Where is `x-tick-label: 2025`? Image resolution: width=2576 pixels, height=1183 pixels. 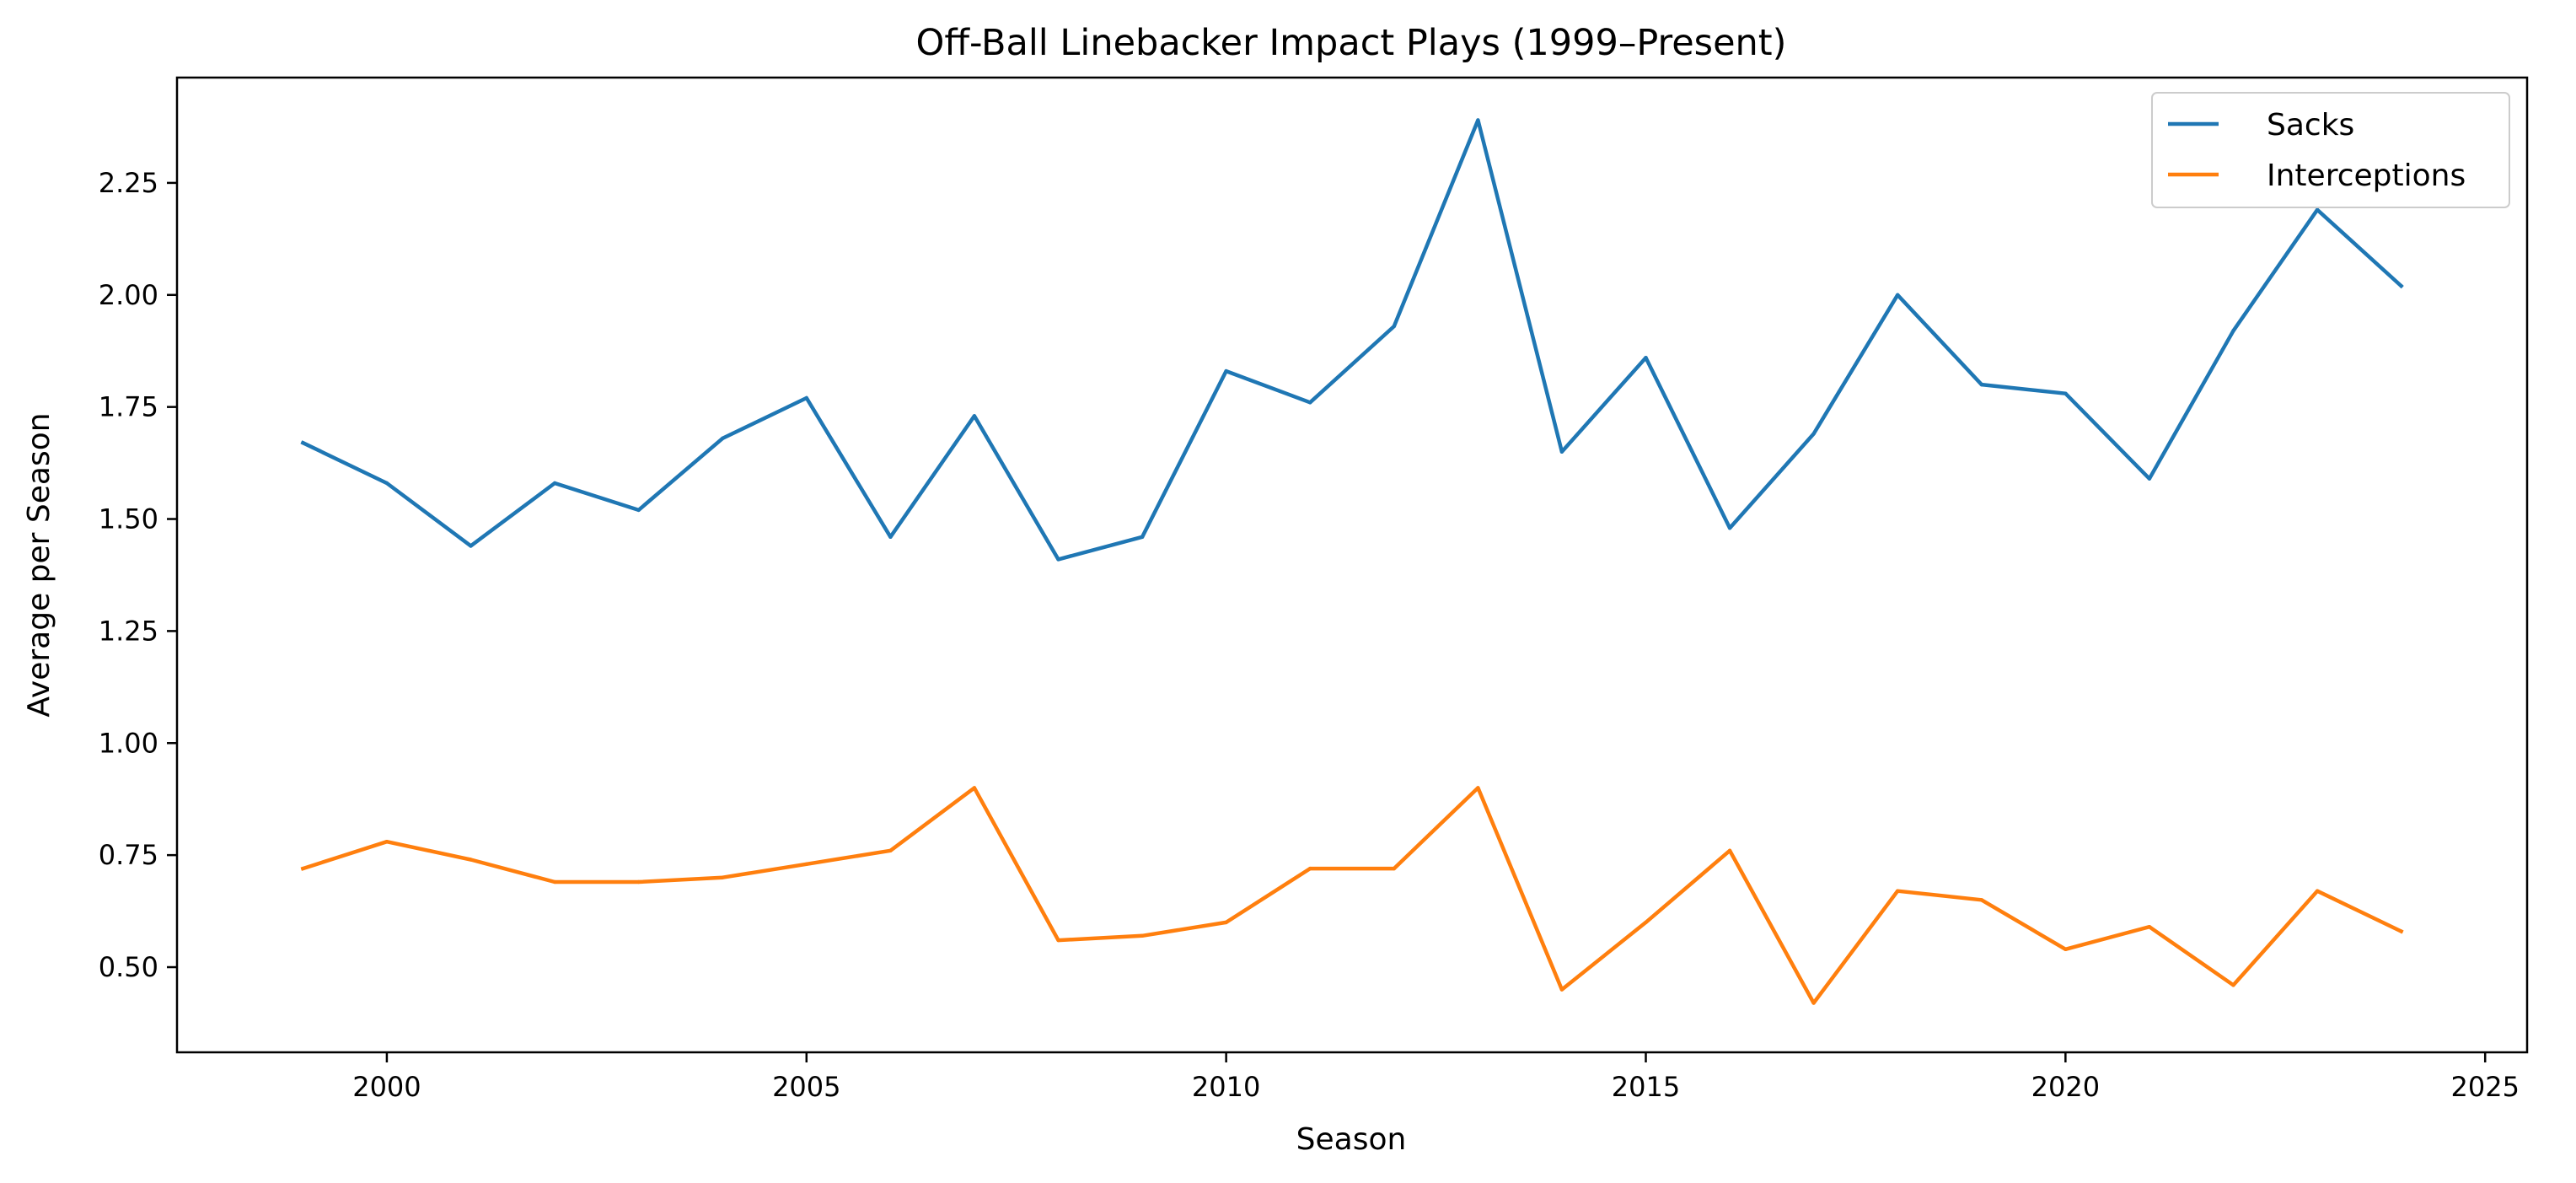 x-tick-label: 2025 is located at coordinates (2484, 1087).